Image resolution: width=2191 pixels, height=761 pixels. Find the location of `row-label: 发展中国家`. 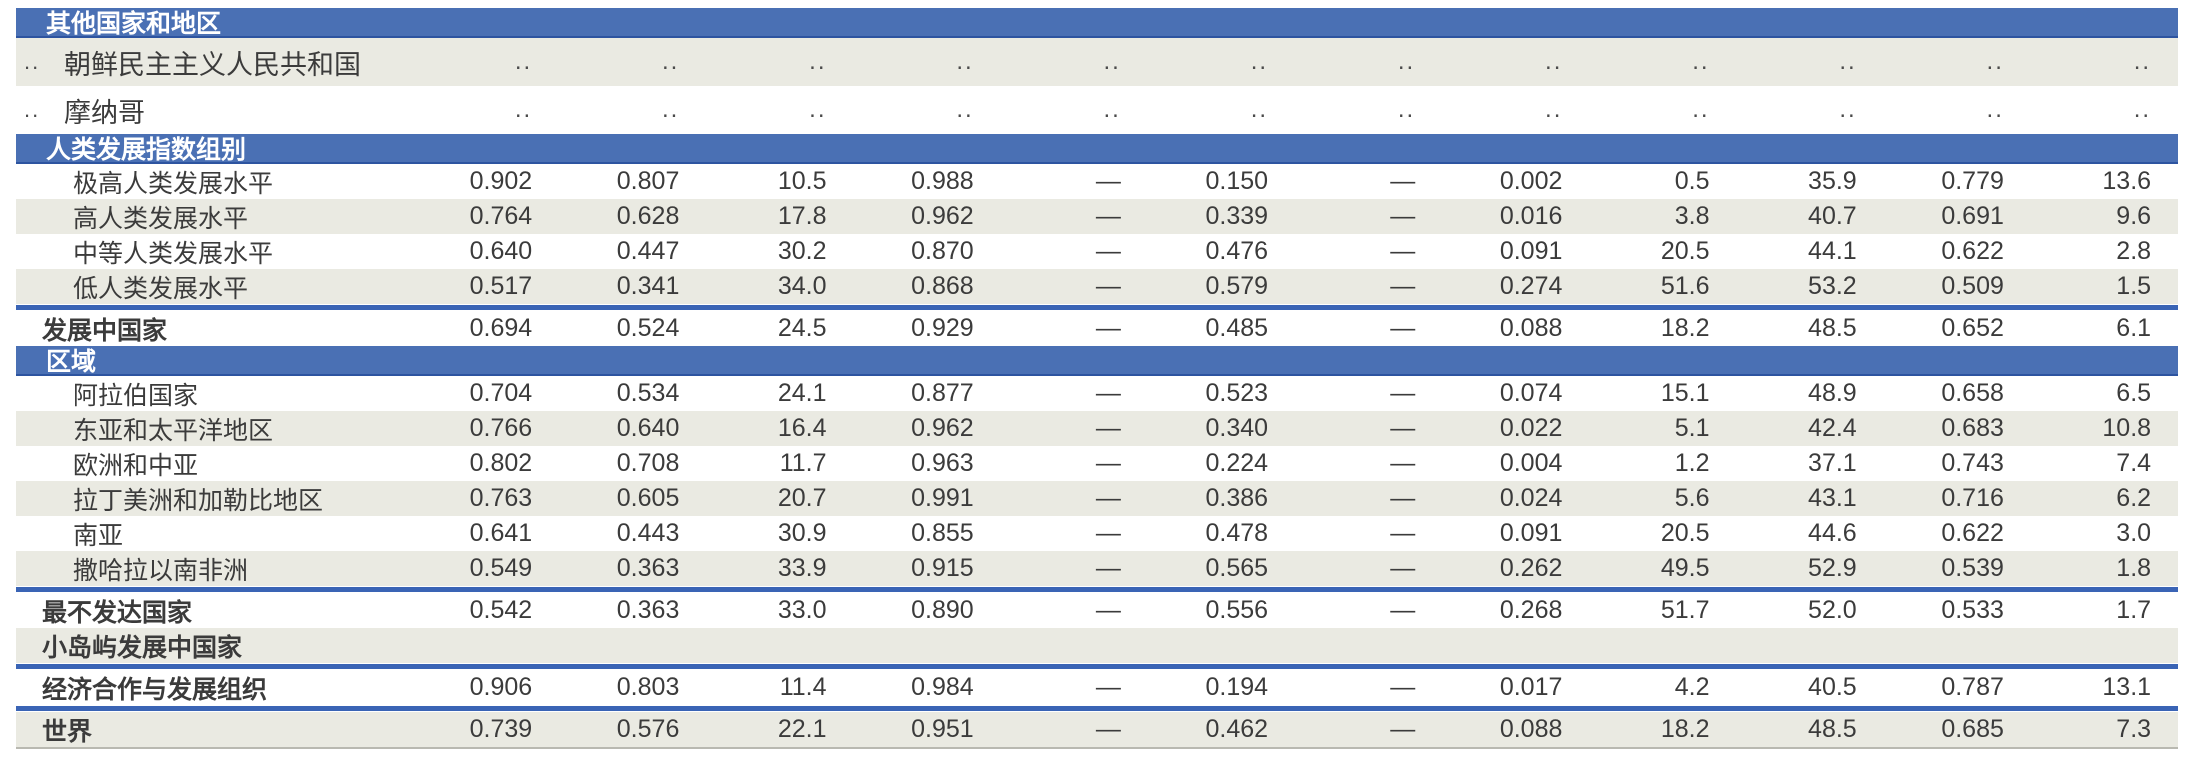

row-label: 发展中国家 is located at coordinates (105, 330).